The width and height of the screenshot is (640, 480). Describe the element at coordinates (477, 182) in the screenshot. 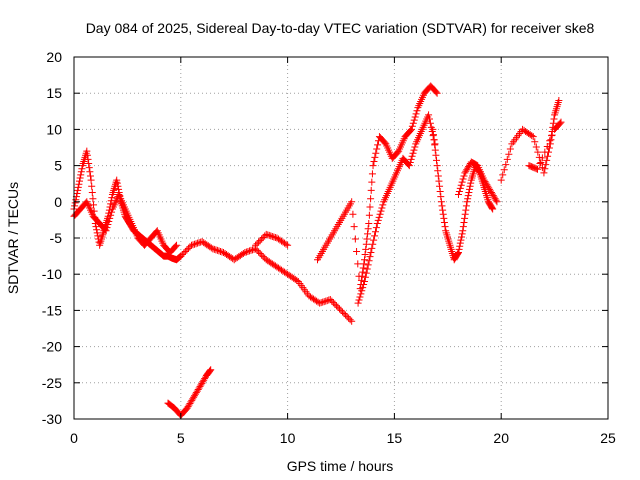

I see `series-late-b` at that location.